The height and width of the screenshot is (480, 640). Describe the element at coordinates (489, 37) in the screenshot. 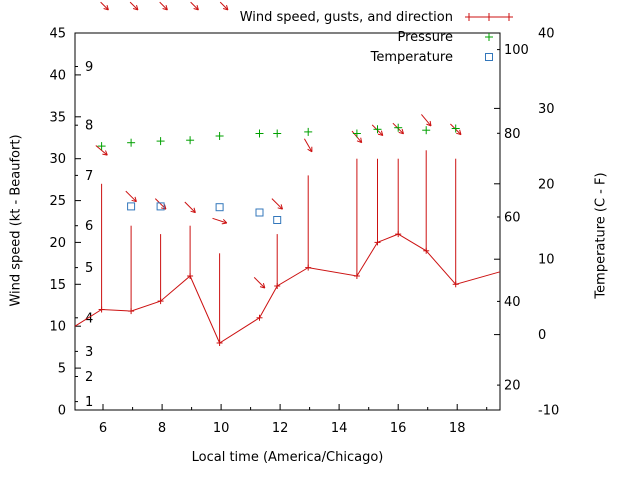

I see `pressure-legend-sample-icon` at that location.